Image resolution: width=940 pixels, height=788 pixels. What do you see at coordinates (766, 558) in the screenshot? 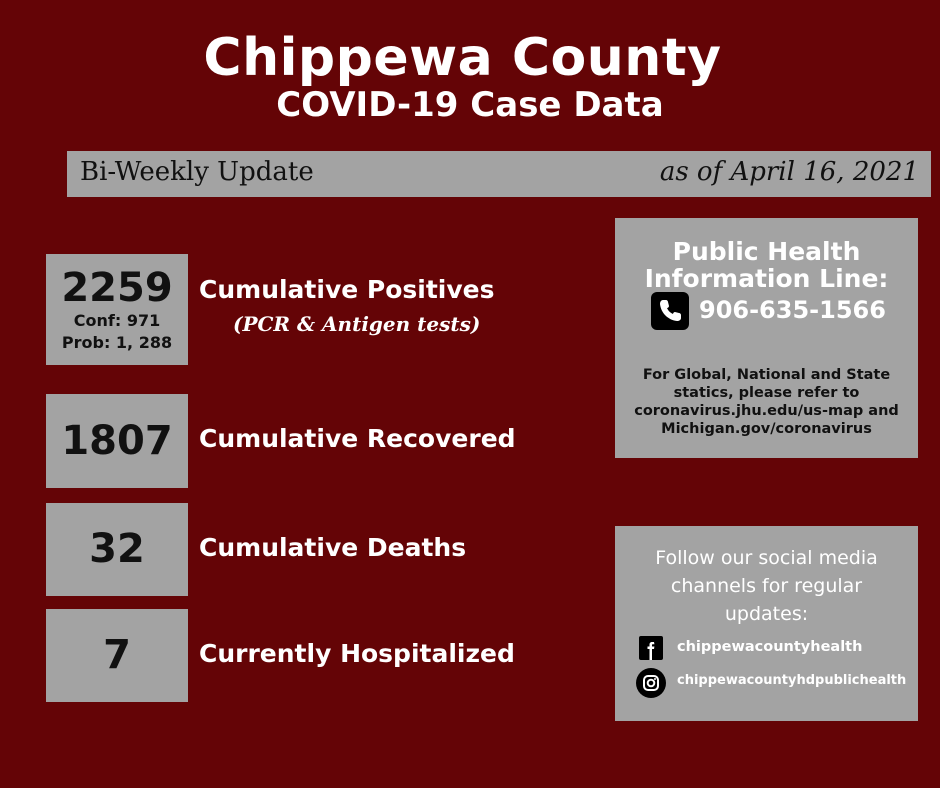
I see `social-text-line1: Follow our social media` at bounding box center [766, 558].